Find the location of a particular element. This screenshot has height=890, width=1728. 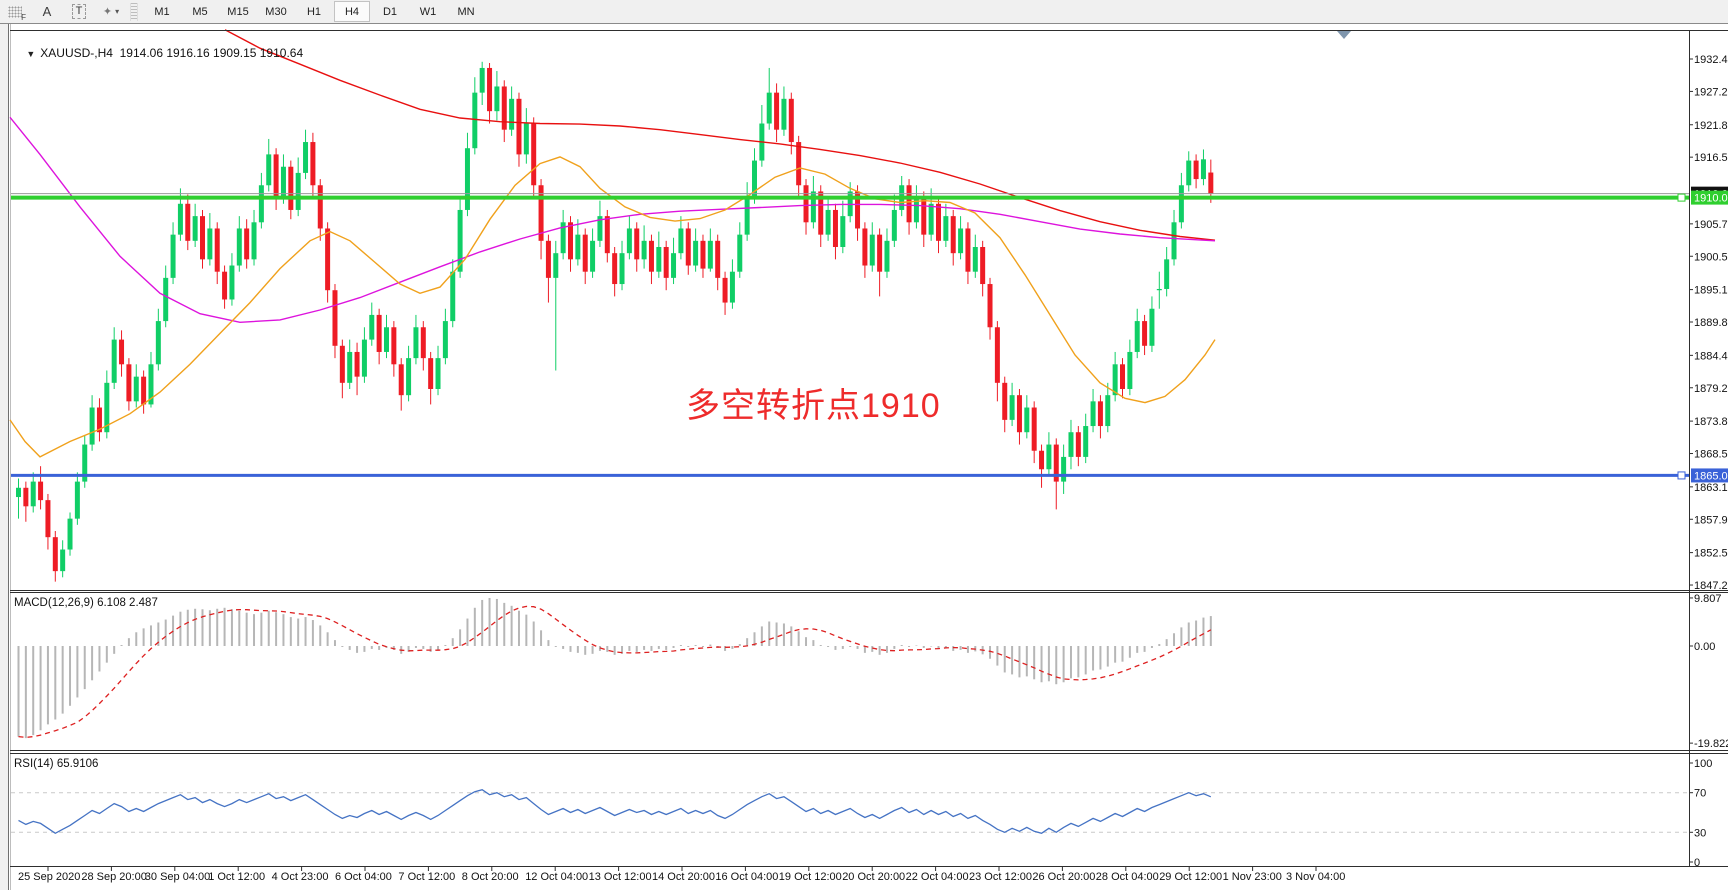

letter-a-icon: A is located at coordinates (47, 11).